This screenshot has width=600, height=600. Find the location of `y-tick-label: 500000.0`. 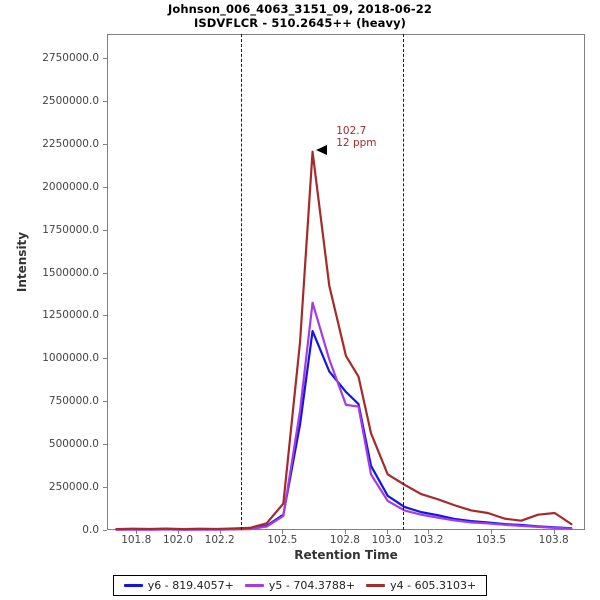

y-tick-label: 500000.0 is located at coordinates (73, 444).